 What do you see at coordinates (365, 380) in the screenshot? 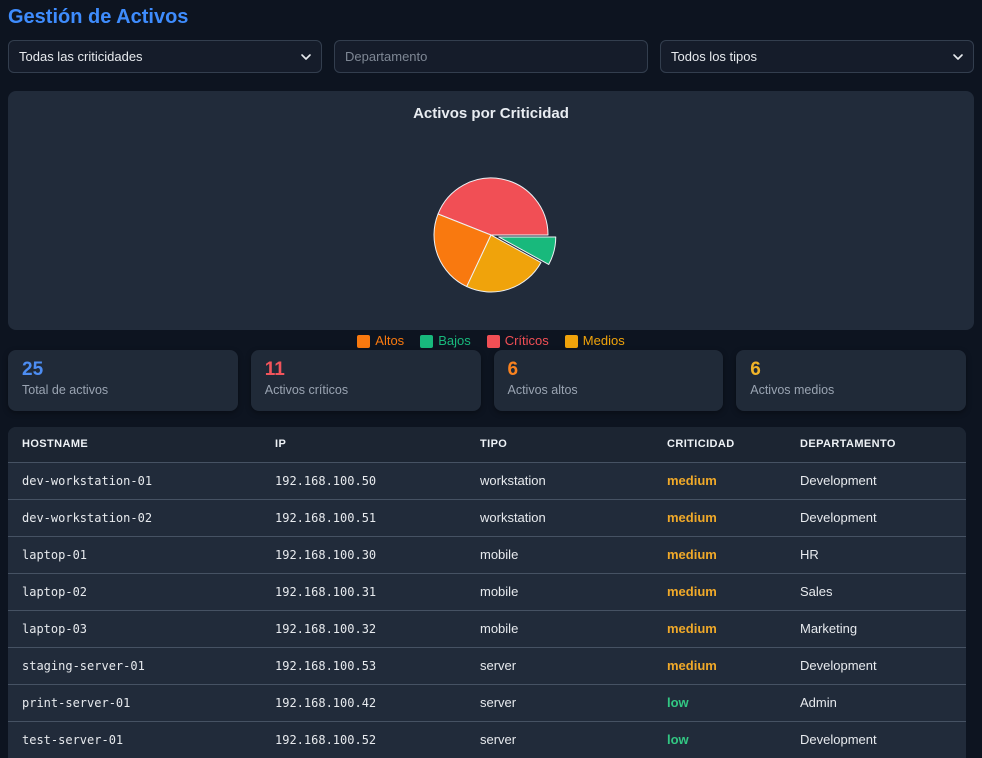
I see `stat-card-critical: 11 Activos críticos` at bounding box center [365, 380].